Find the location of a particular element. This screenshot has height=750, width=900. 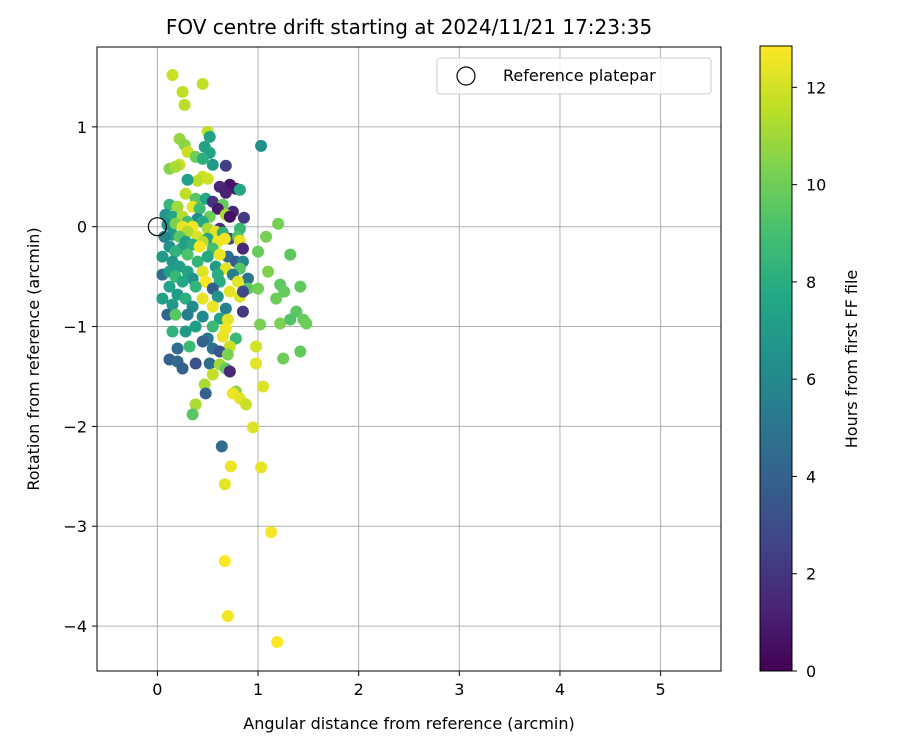

y-tick-label: −2 is located at coordinates (75, 426).